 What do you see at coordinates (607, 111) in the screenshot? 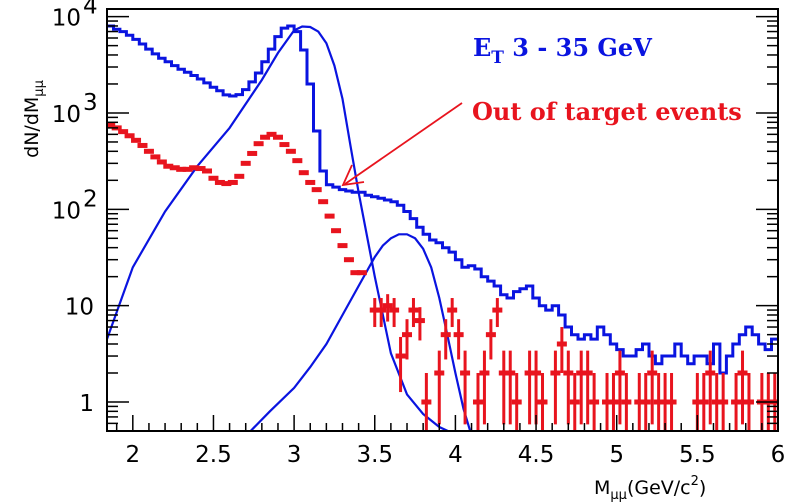
I see `out-of-target-label: Out of target events` at bounding box center [607, 111].